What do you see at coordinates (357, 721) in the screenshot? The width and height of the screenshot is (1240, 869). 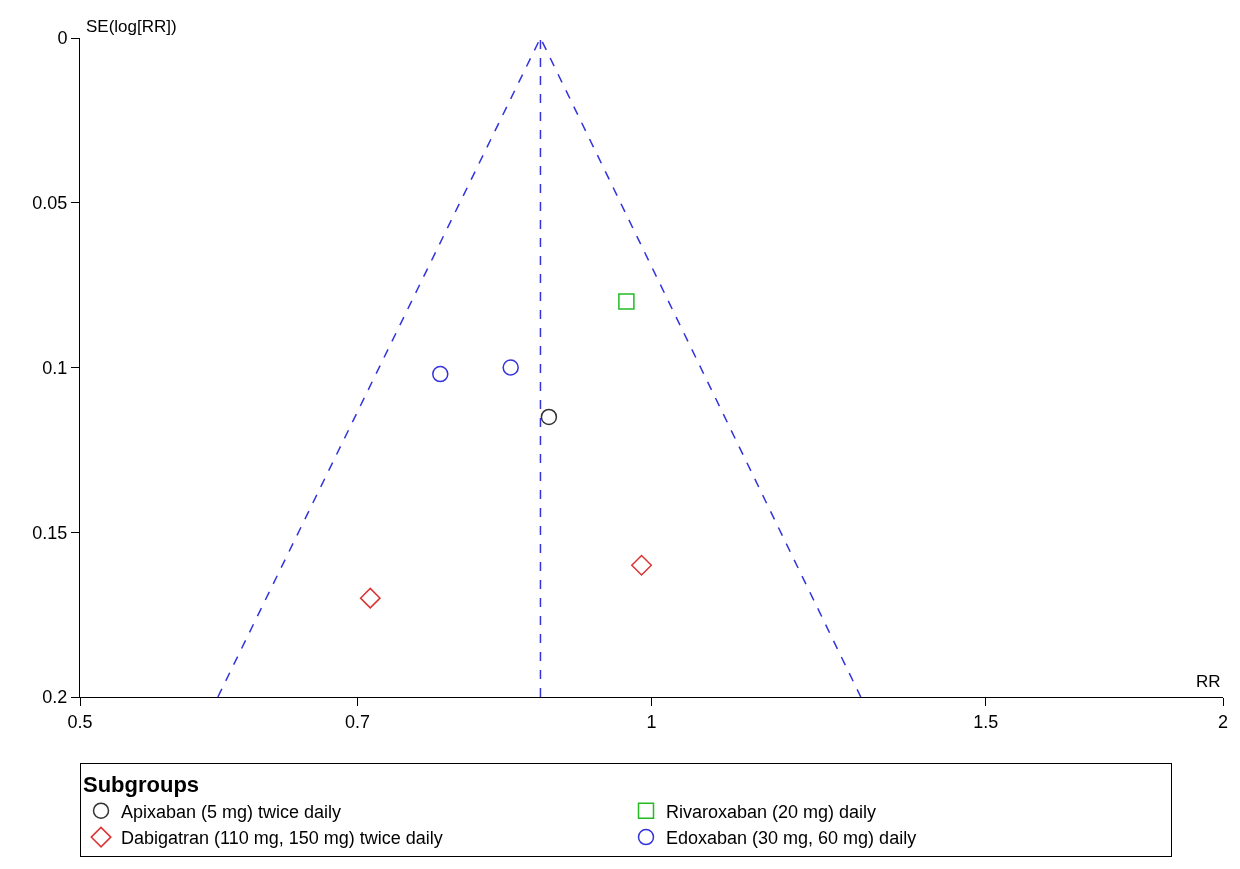 I see `x-tick-label: 0.7` at bounding box center [357, 721].